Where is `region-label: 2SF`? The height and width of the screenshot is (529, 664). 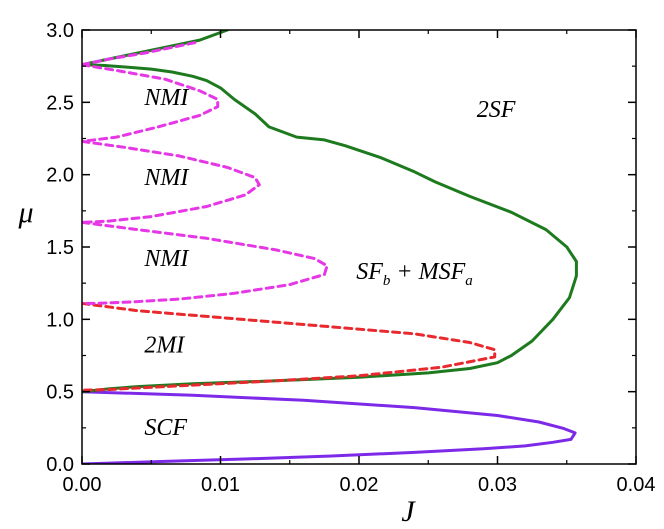
region-label: 2SF is located at coordinates (496, 110).